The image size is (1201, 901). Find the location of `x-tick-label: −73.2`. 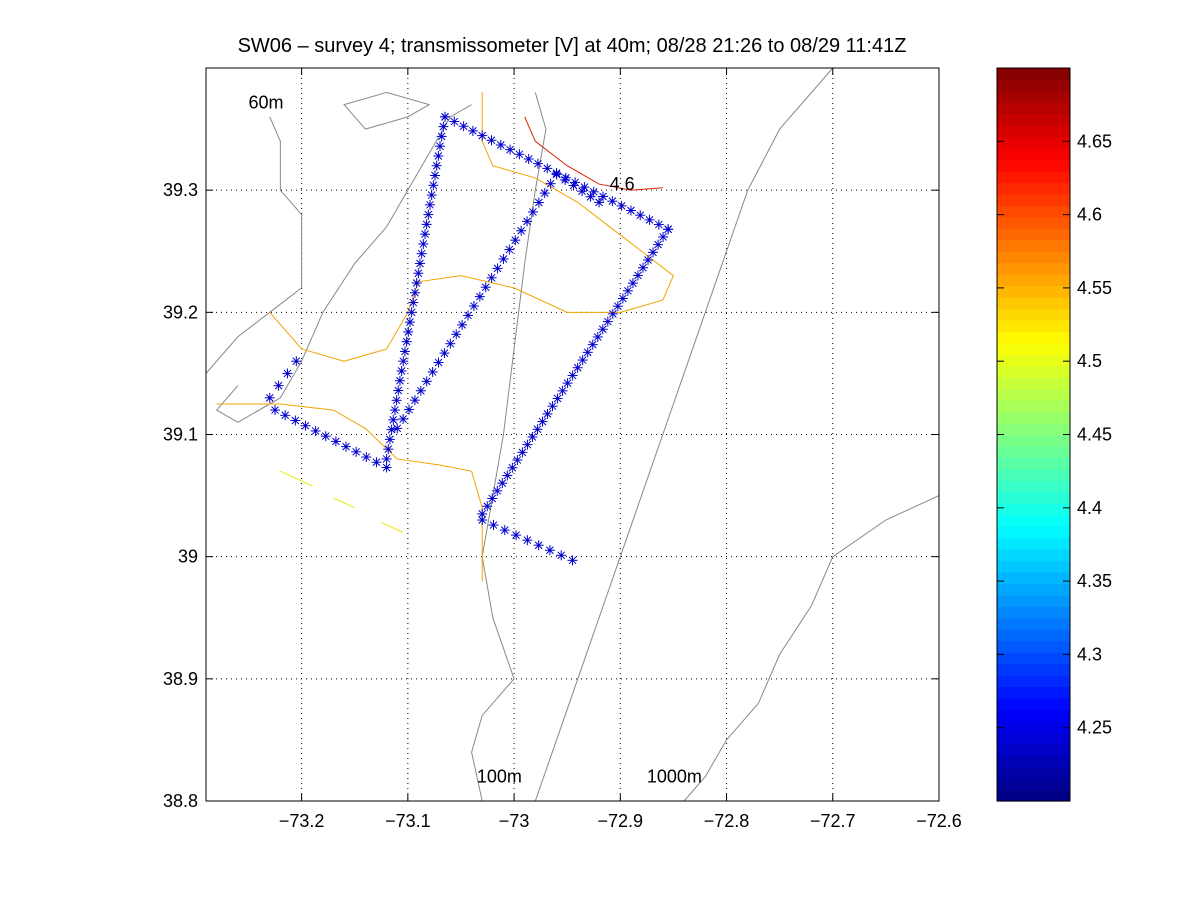

x-tick-label: −73.2 is located at coordinates (302, 821).